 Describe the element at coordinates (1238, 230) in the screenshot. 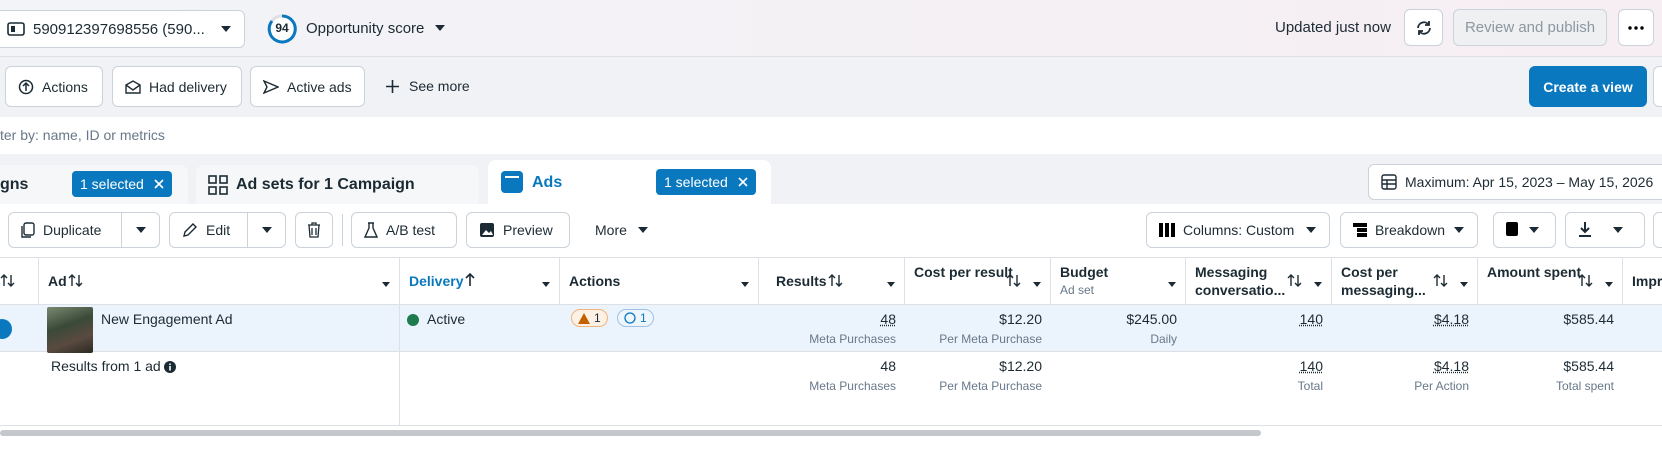

I see `columns-button: Columns: Custom` at that location.